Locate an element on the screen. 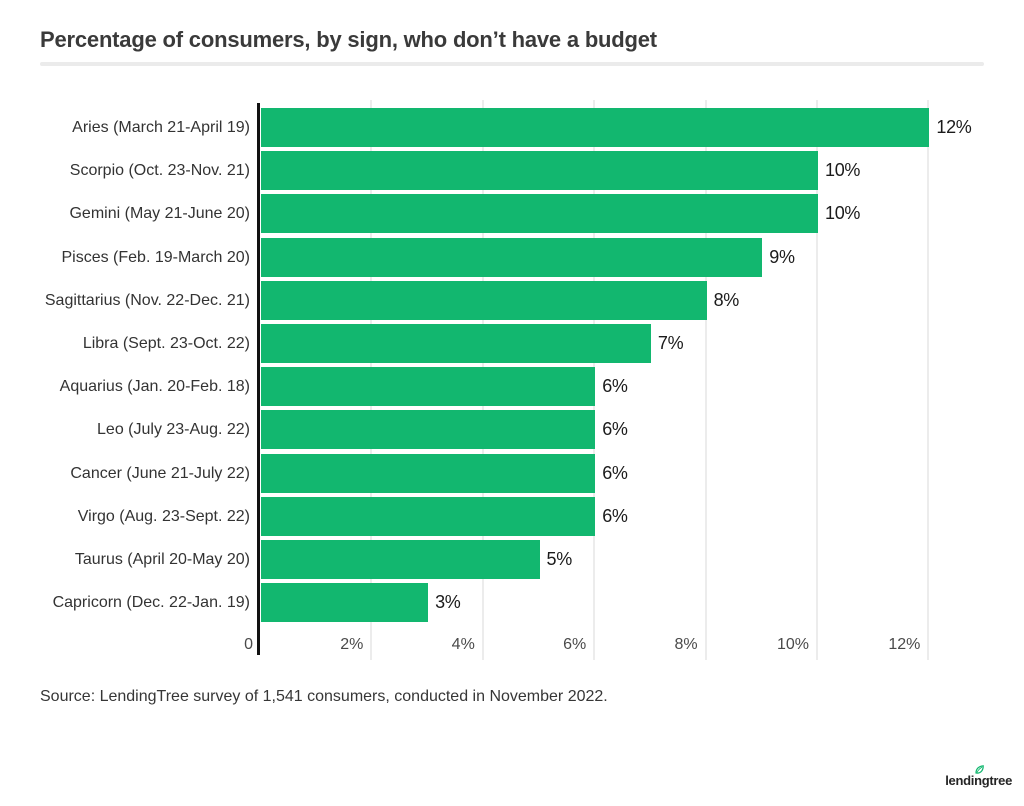  category-label: Libra (Sept. 23-Oct. 22) is located at coordinates (166, 343).